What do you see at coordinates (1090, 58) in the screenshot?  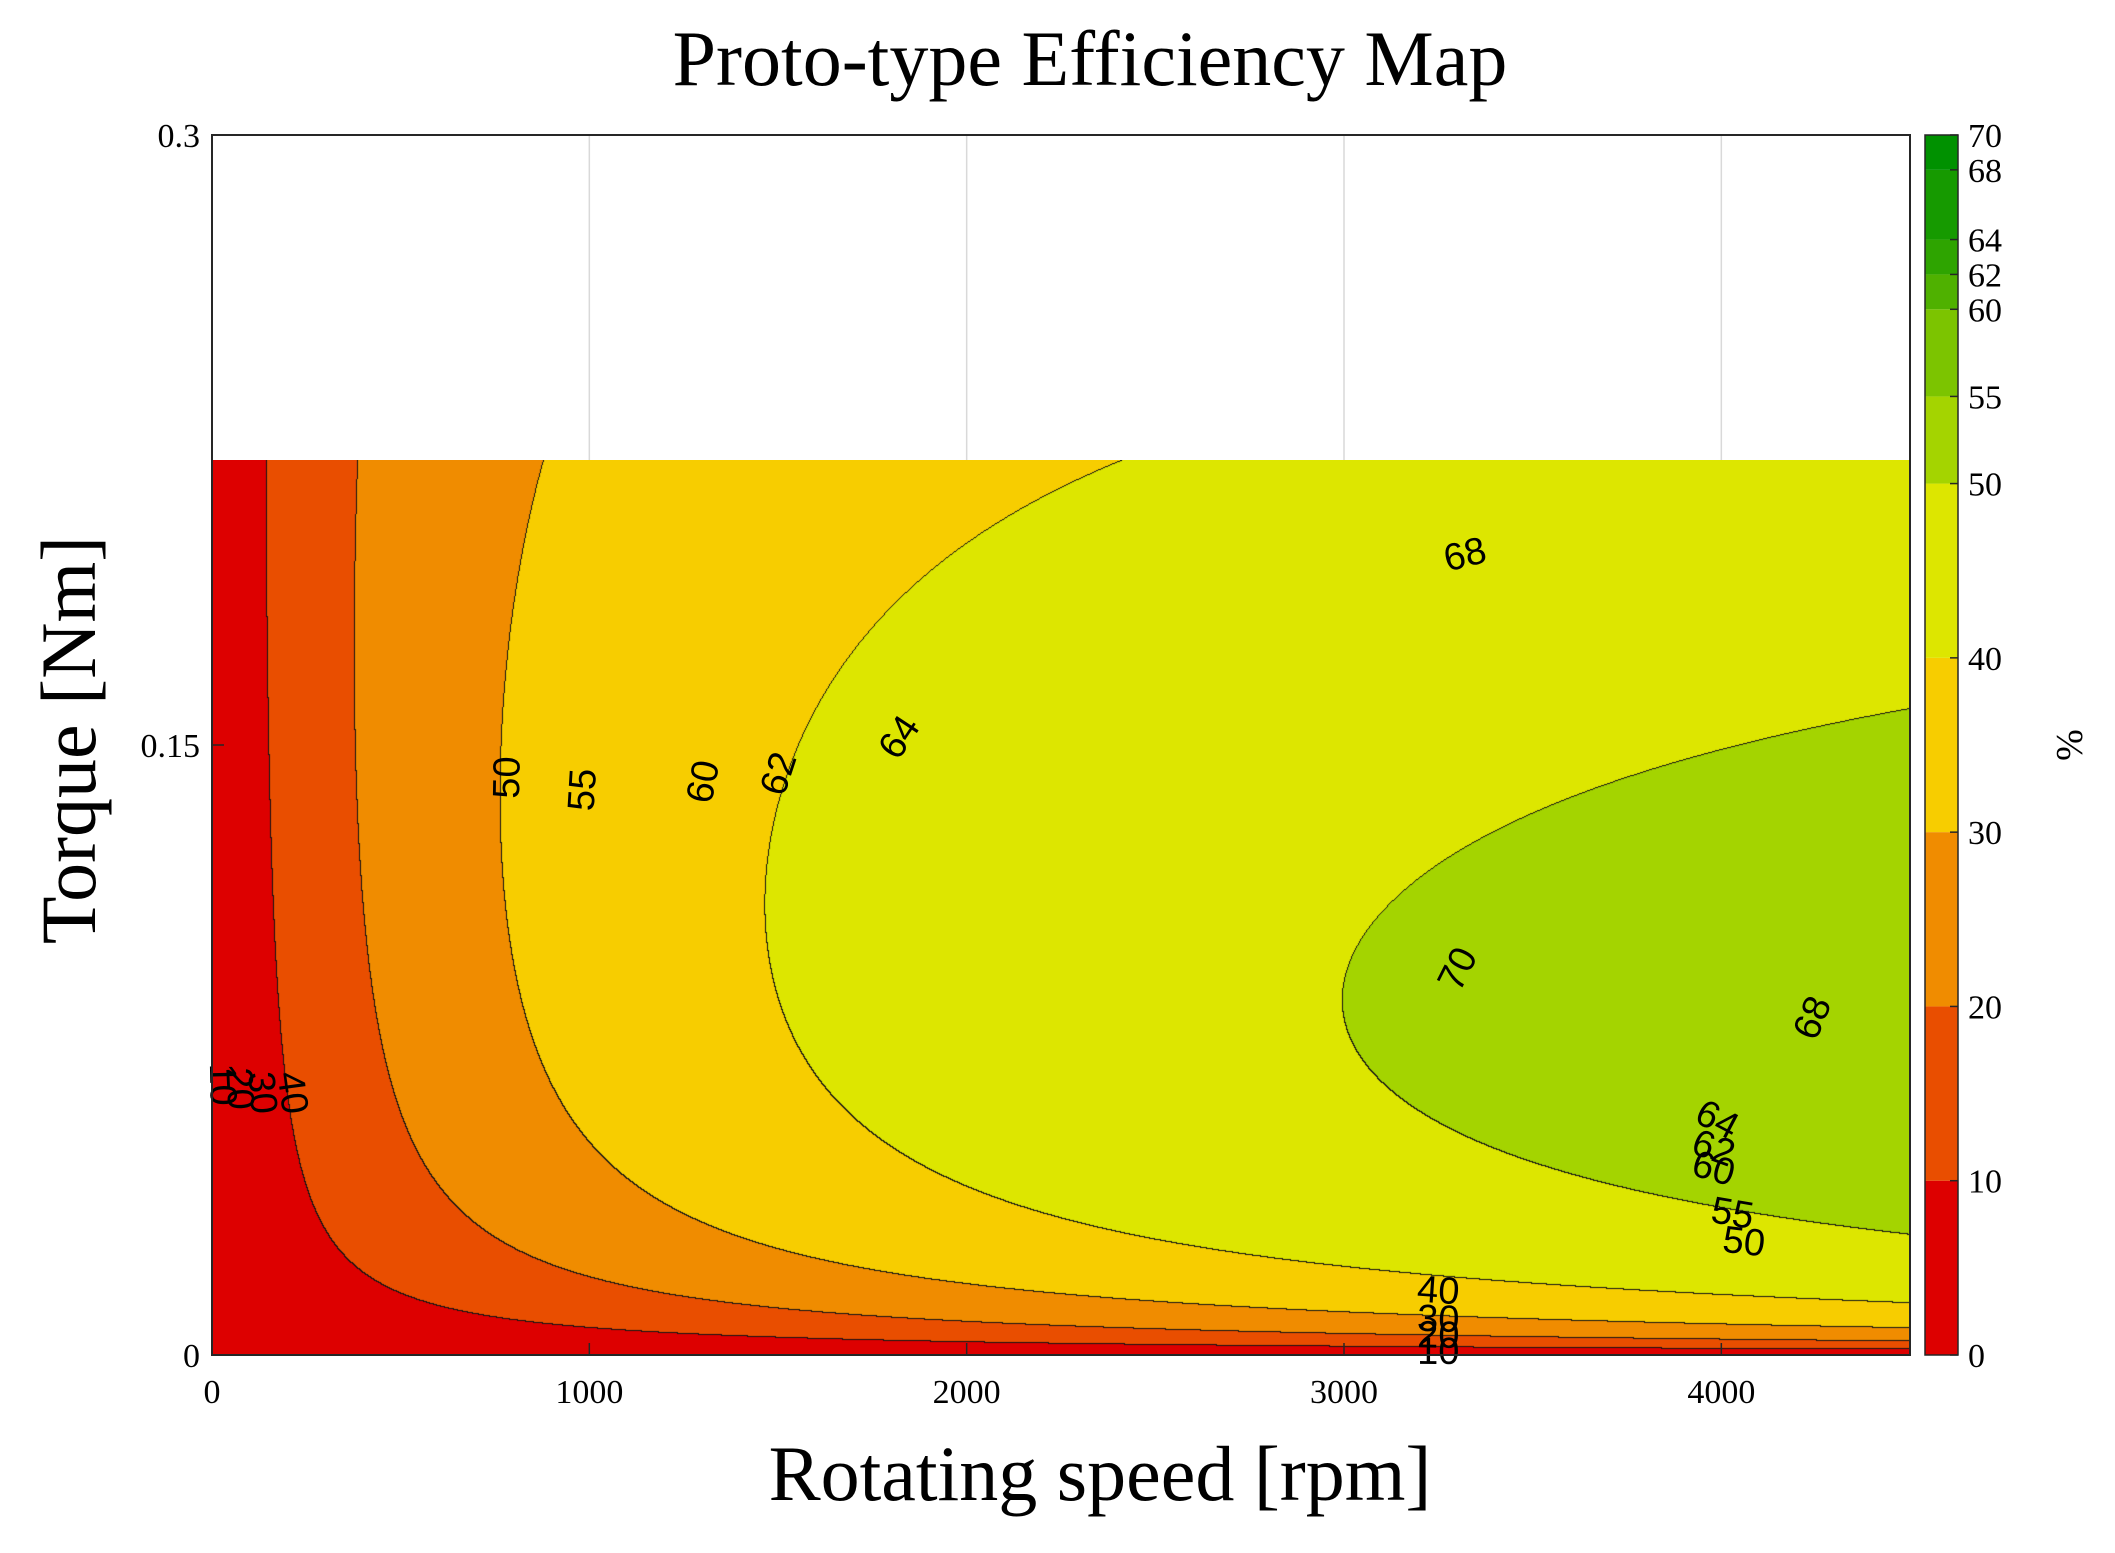 I see `chart-title: Proto-type Efficiency Map` at bounding box center [1090, 58].